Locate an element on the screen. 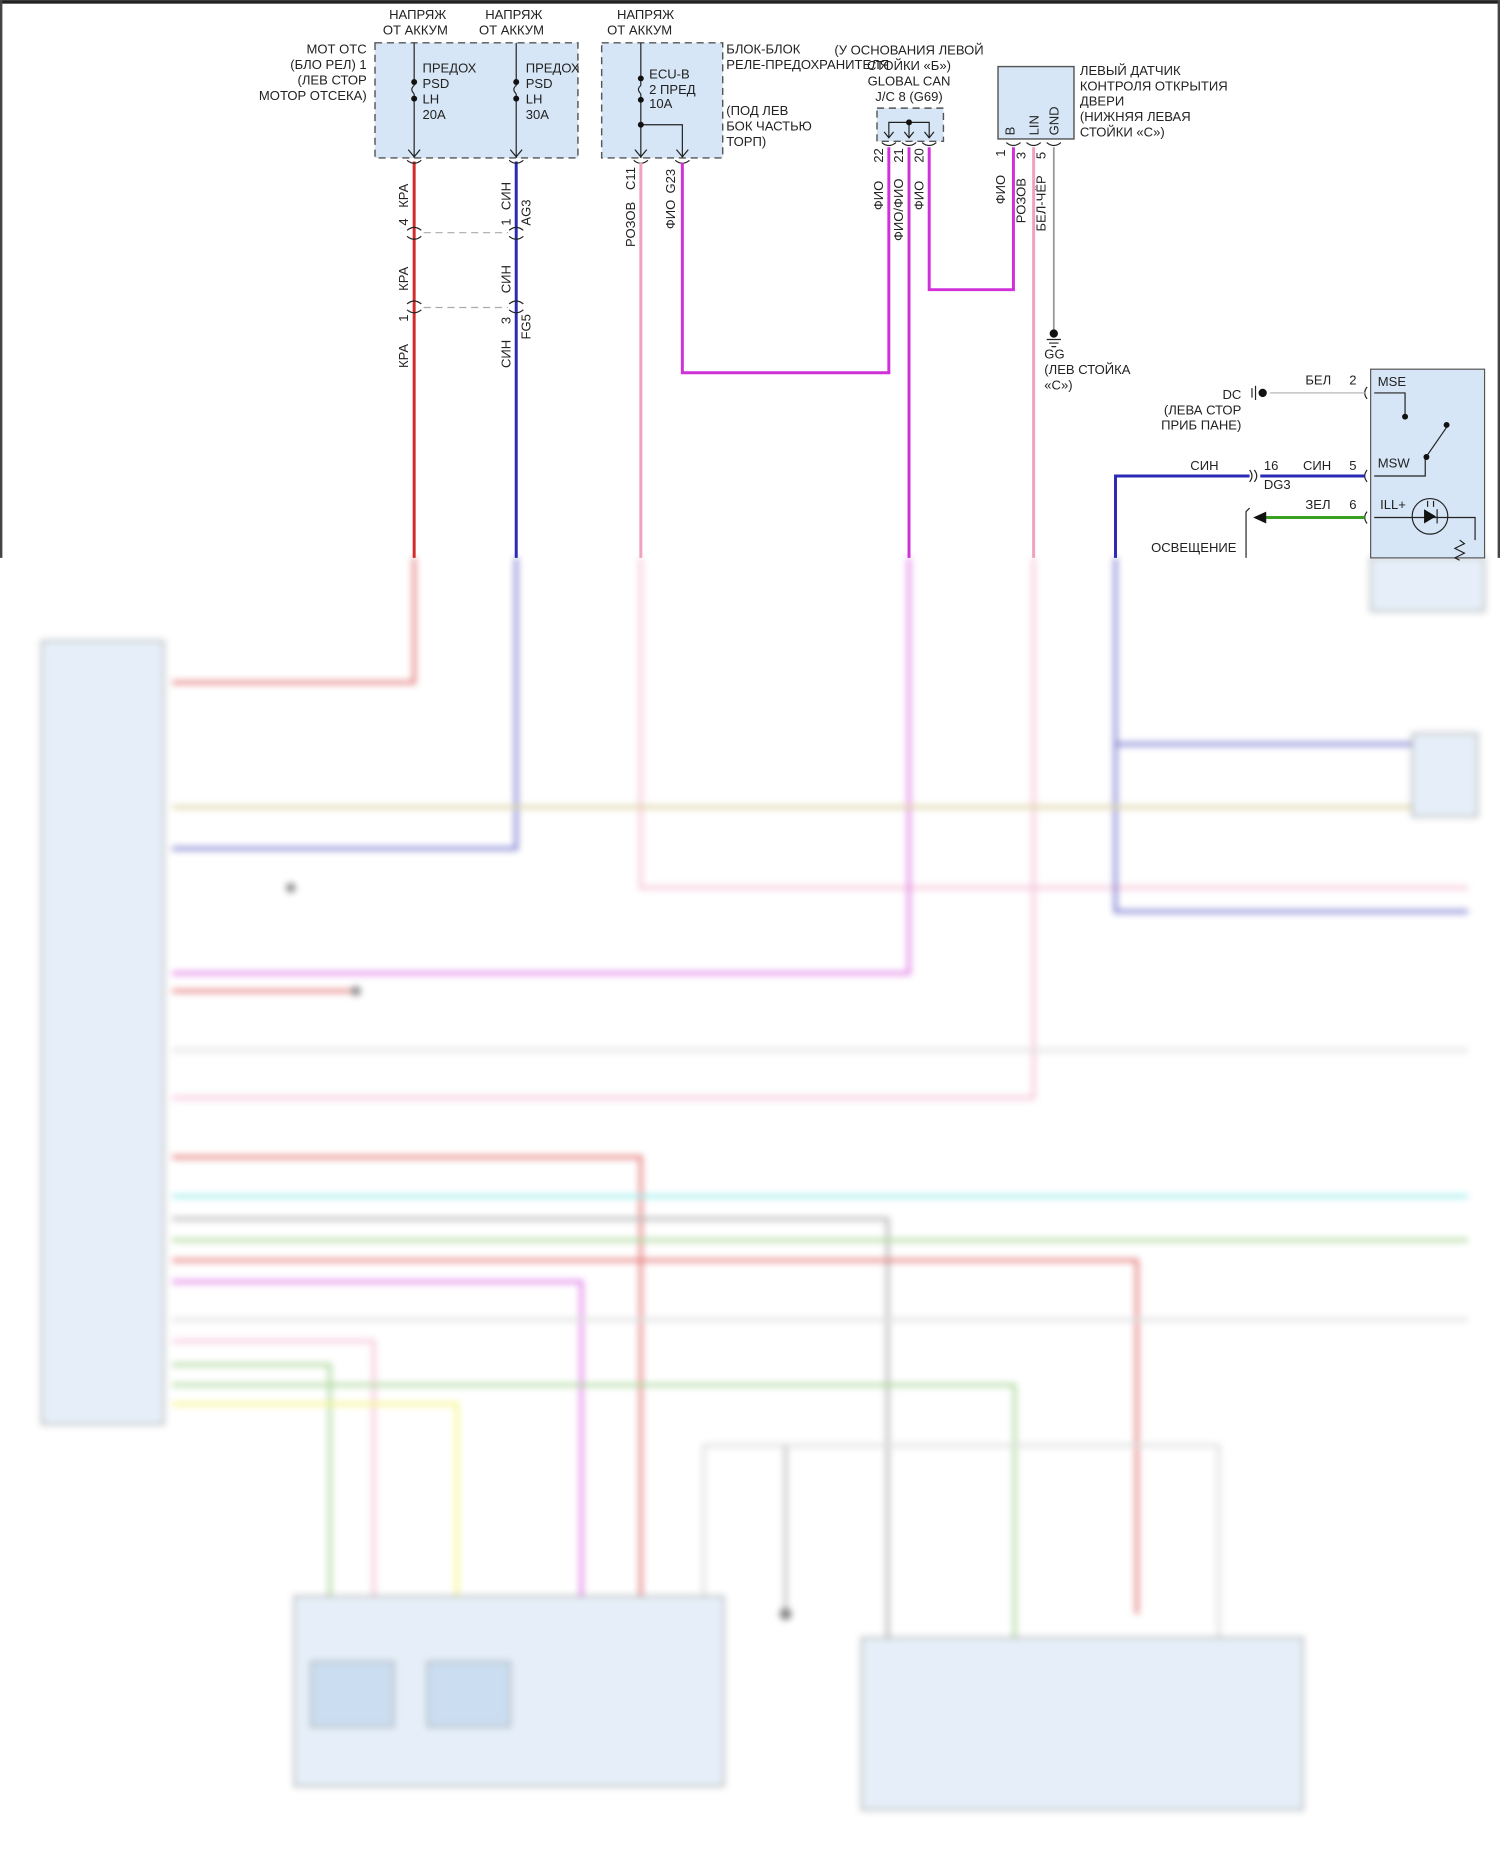 The image size is (1500, 1861). diagram-label: 21 is located at coordinates (898, 155).